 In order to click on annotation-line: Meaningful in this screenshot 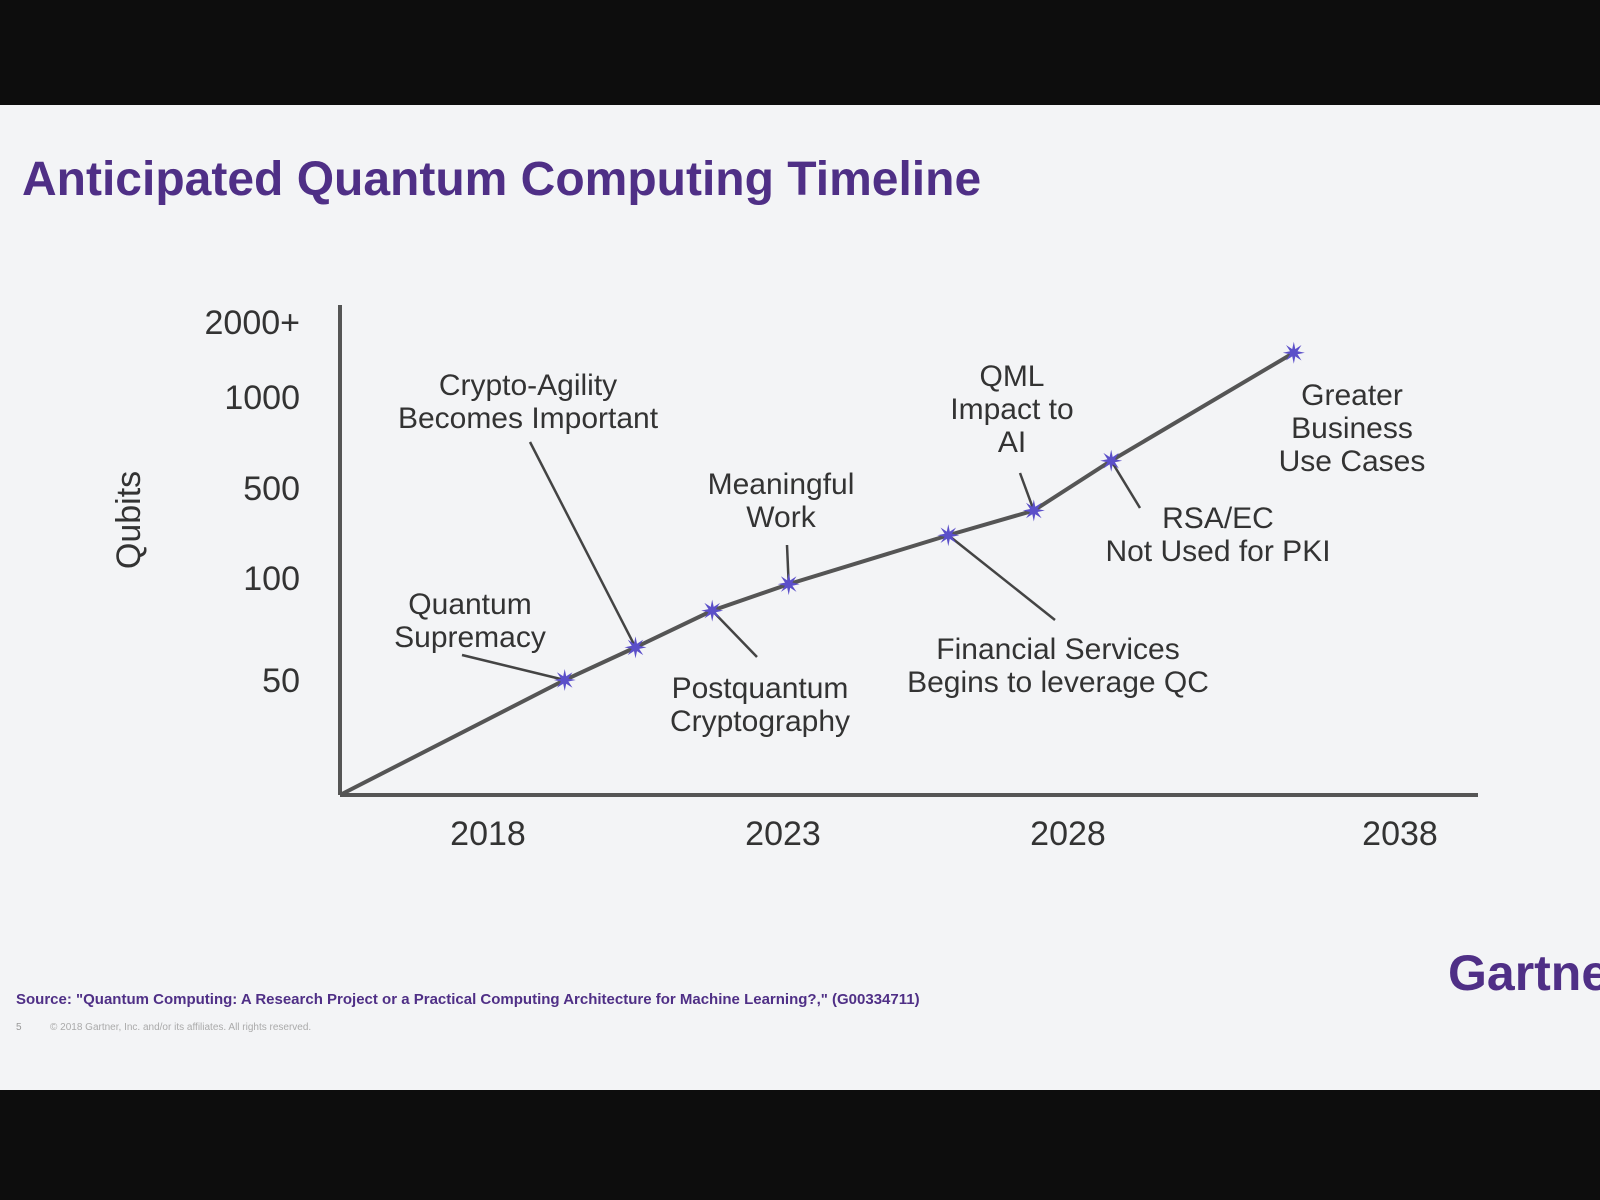, I will do `click(781, 484)`.